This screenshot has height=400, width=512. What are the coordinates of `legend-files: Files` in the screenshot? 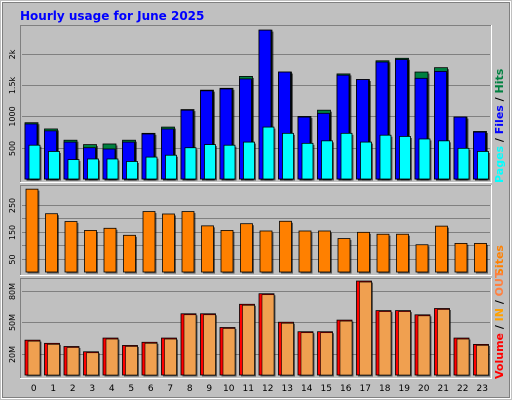 It's located at (499, 120).